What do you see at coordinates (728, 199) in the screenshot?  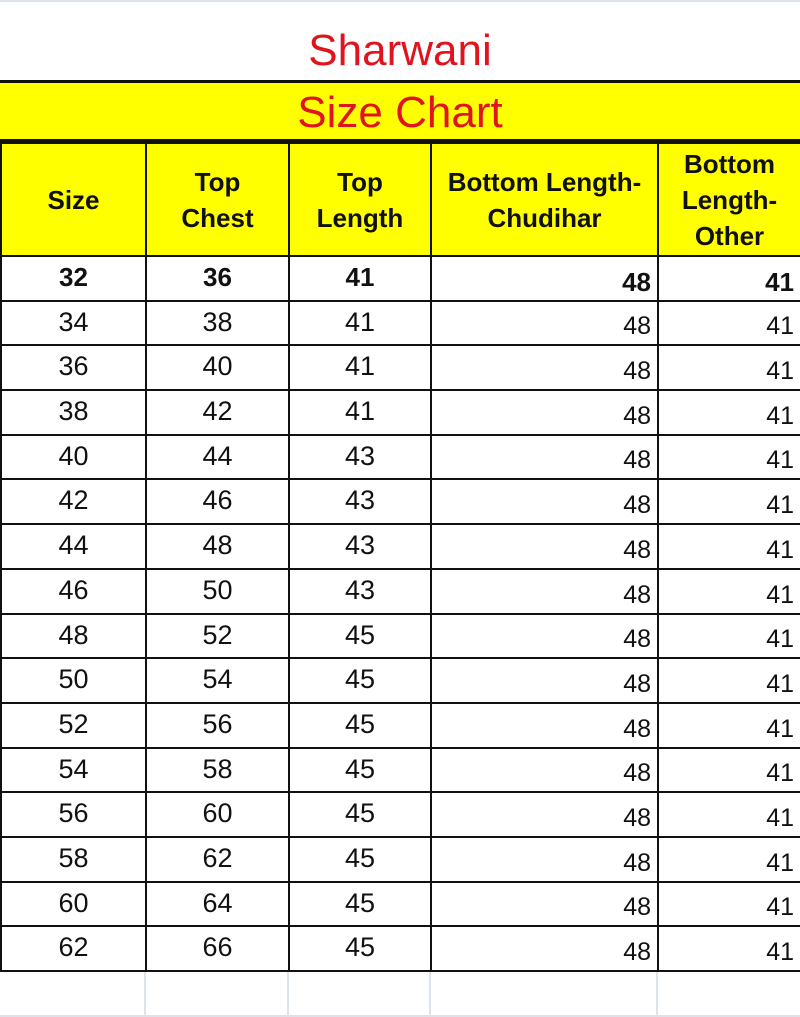 I see `column-header-bottom-length-other: Bottom Length- Other` at bounding box center [728, 199].